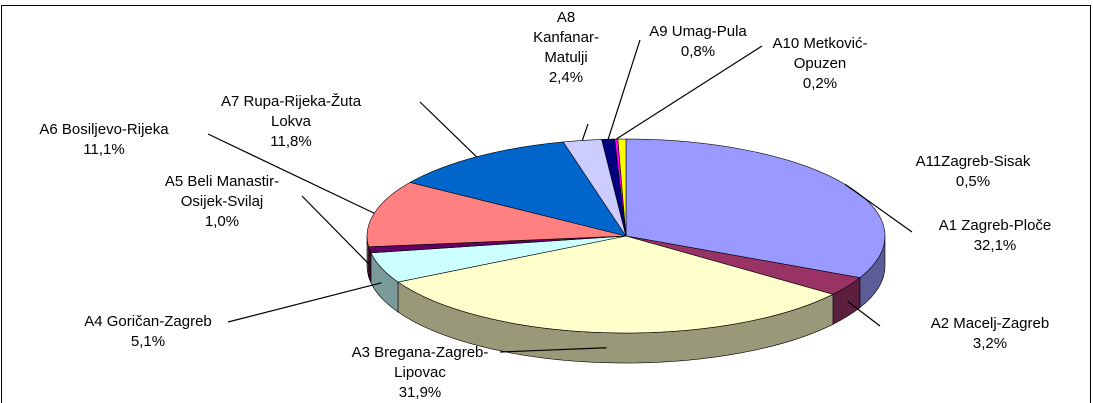 Image resolution: width=1093 pixels, height=403 pixels. What do you see at coordinates (291, 111) in the screenshot?
I see `category-name: A7 Rupa-Rijeka-Žuta Lokva` at bounding box center [291, 111].